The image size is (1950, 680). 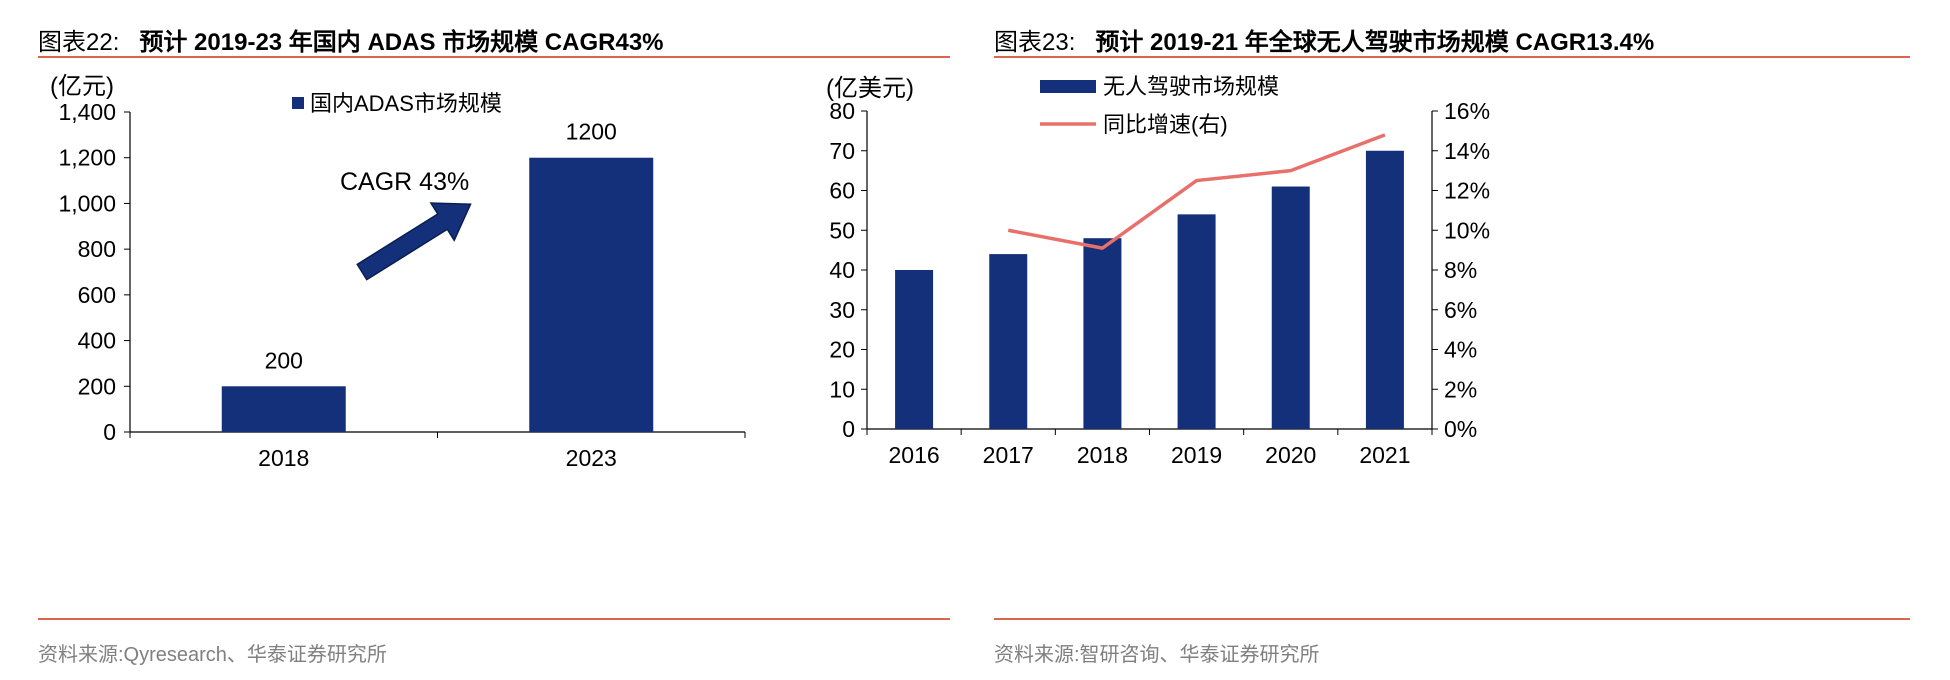 What do you see at coordinates (97, 249) in the screenshot?
I see `y-tick-label: 800` at bounding box center [97, 249].